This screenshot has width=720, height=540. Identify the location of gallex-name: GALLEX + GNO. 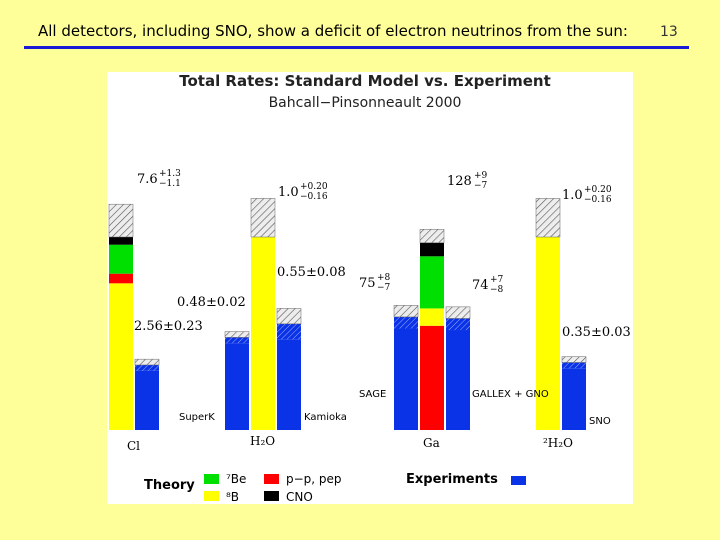
(510, 394).